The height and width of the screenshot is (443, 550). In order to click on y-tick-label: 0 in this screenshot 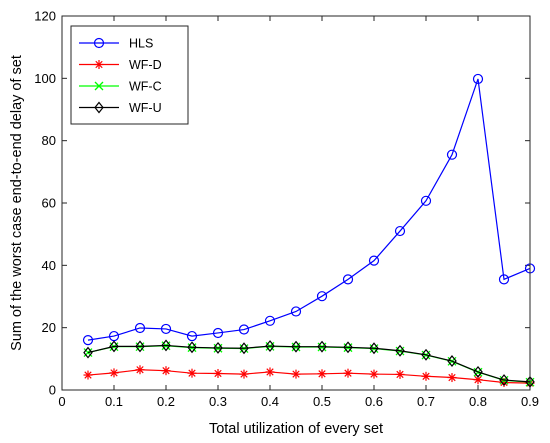, I will do `click(52, 390)`.